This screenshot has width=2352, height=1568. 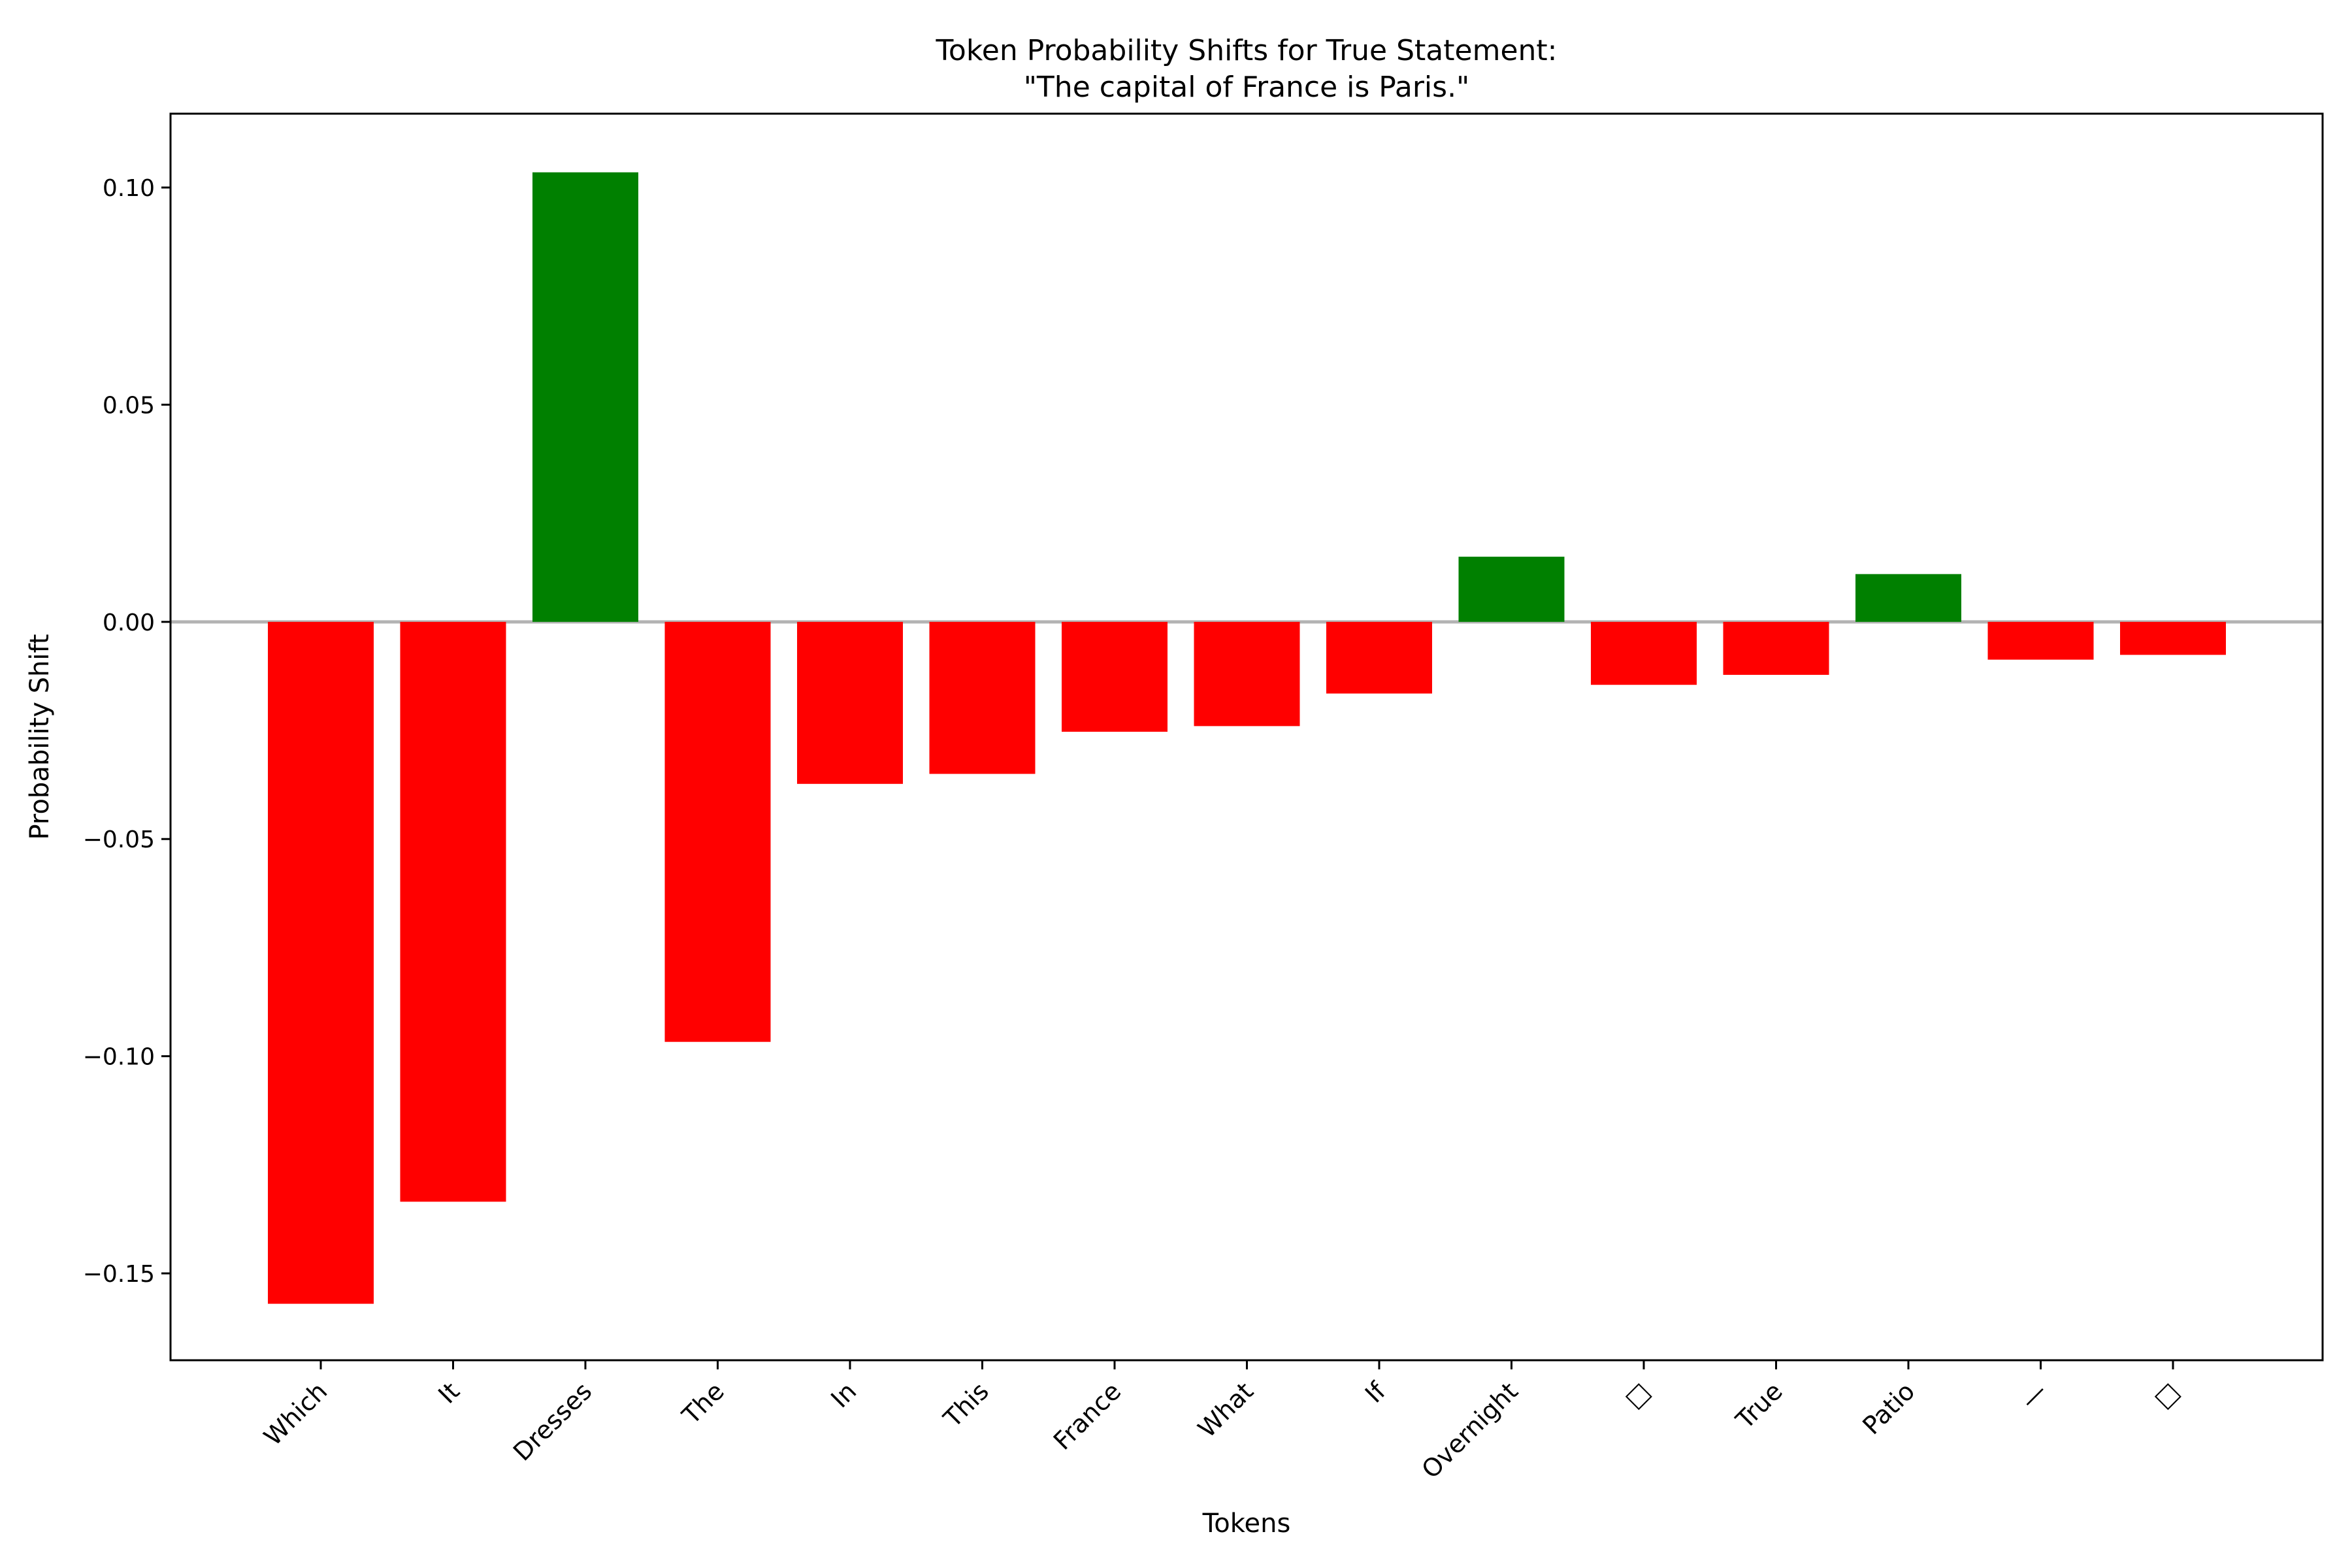 What do you see at coordinates (129, 405) in the screenshot?
I see `y-tick-label: 0.05` at bounding box center [129, 405].